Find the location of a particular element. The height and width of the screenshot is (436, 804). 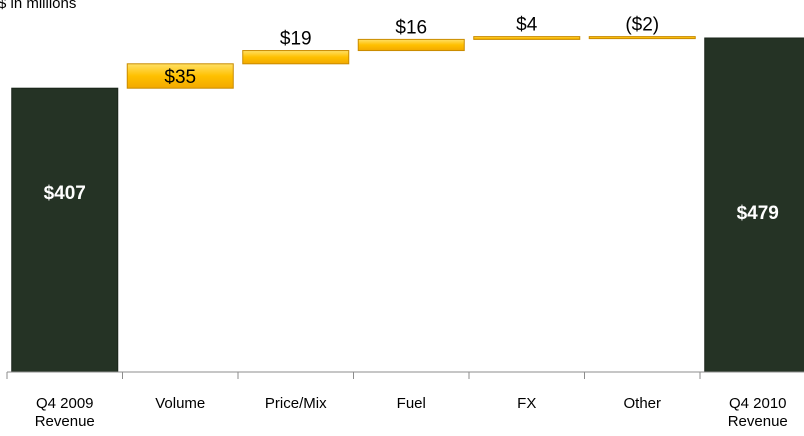

x-tick-label: Price/Mix is located at coordinates (296, 403).